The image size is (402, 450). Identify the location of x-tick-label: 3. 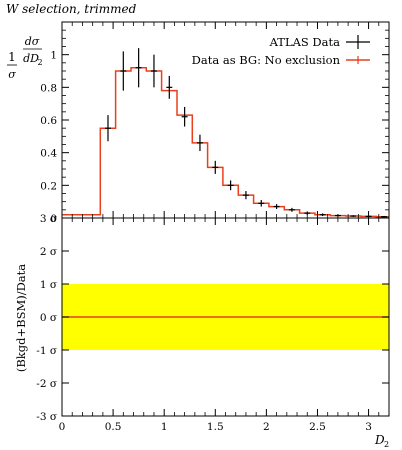
(368, 427).